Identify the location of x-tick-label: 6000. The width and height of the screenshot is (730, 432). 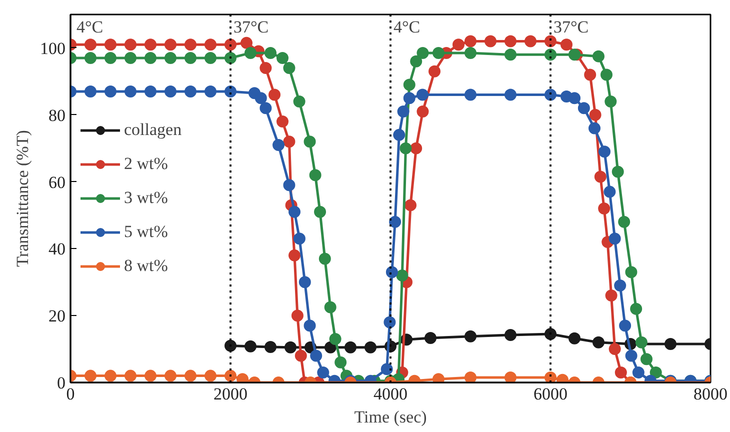
(551, 394).